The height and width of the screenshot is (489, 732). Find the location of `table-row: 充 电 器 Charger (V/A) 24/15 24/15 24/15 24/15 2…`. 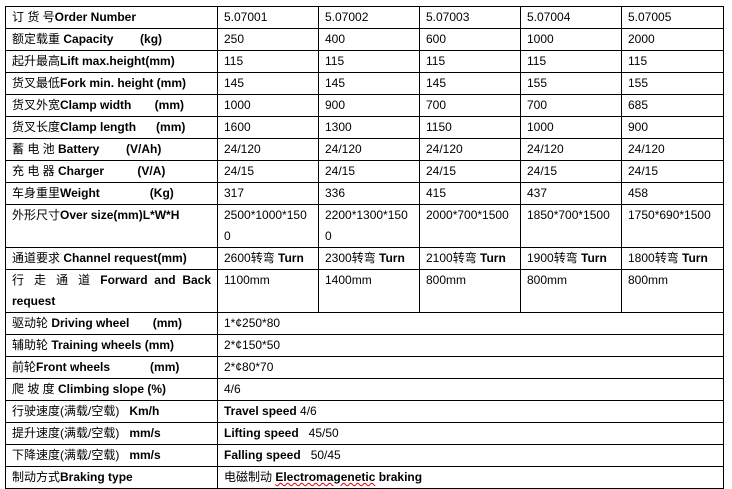

table-row: 充 电 器 Charger (V/A) 24/15 24/15 24/15 24/15 2… is located at coordinates (364, 171).